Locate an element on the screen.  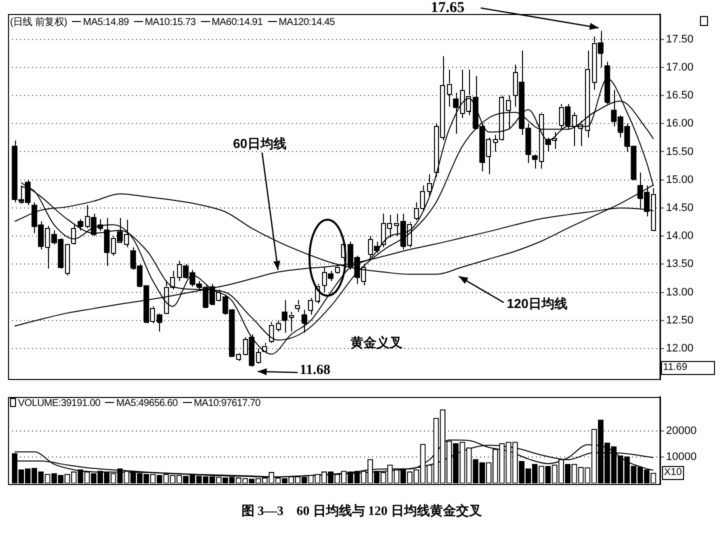
y-tick-label: 10000 is located at coordinates (681, 457).